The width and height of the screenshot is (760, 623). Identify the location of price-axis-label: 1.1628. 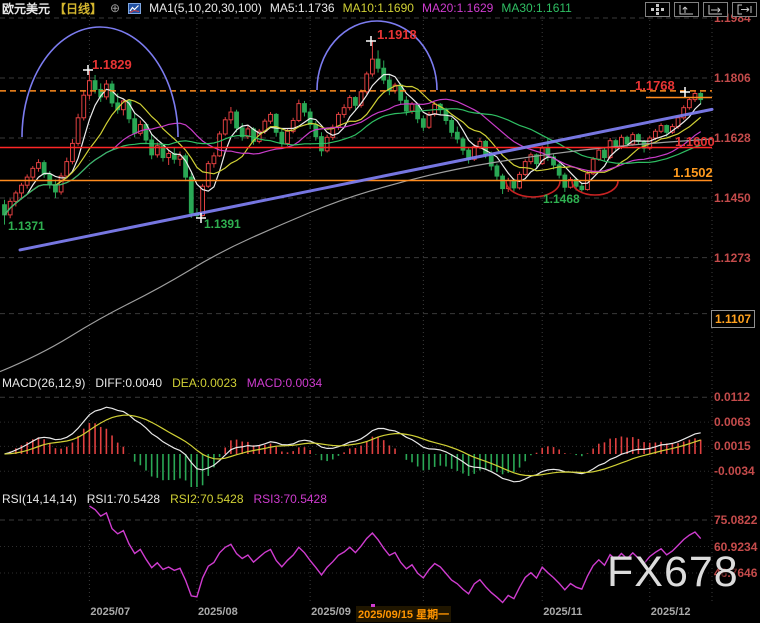
(732, 138).